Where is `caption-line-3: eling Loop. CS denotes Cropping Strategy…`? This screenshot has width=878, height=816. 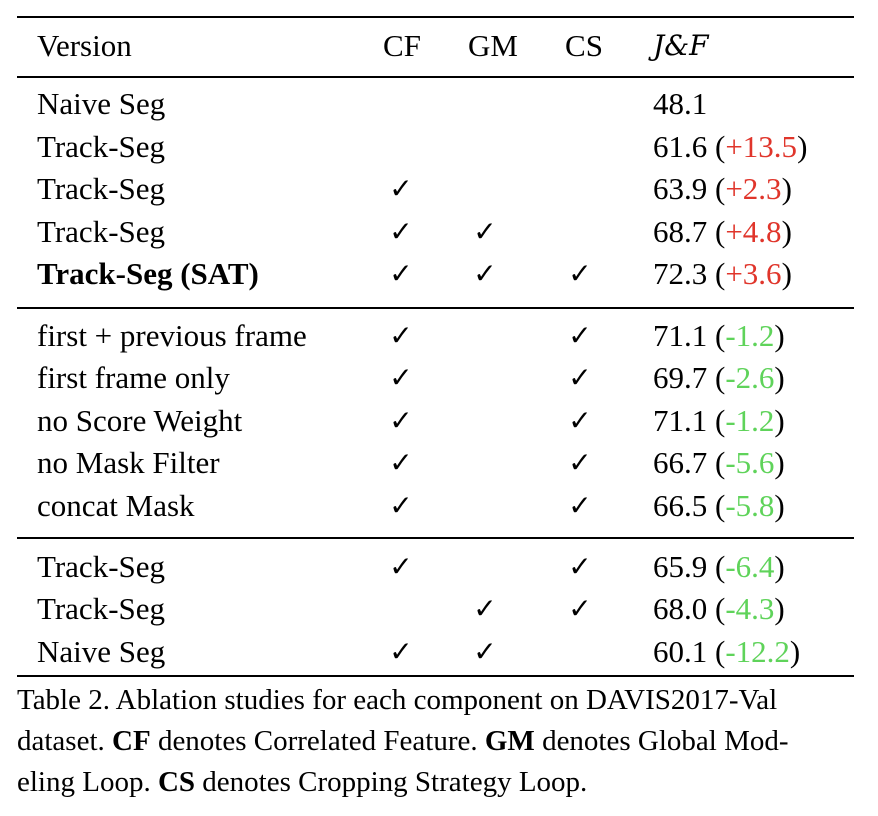 caption-line-3: eling Loop. CS denotes Cropping Strategy… is located at coordinates (302, 782).